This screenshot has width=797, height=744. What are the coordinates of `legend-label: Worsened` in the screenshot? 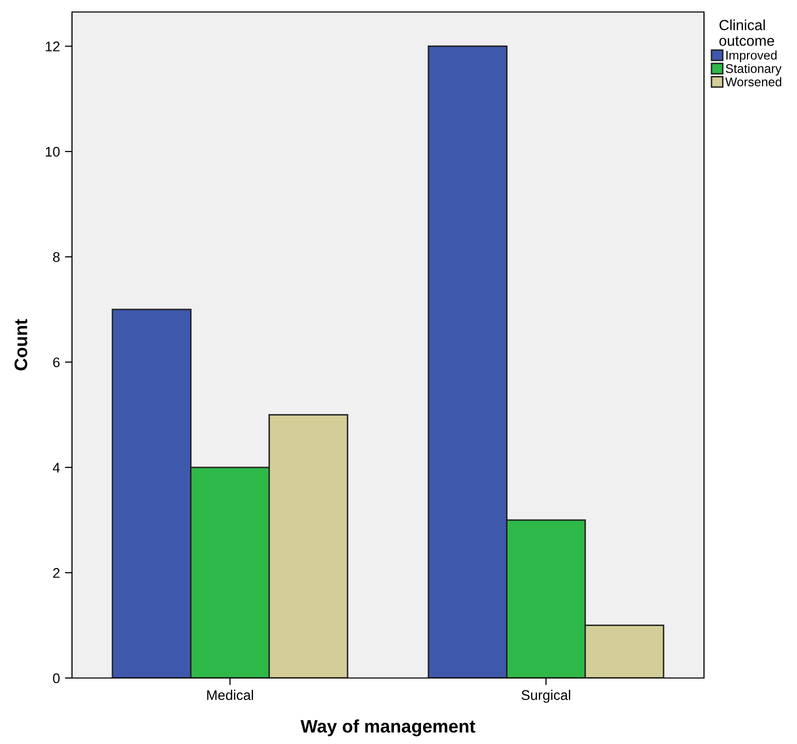 It's located at (753, 81).